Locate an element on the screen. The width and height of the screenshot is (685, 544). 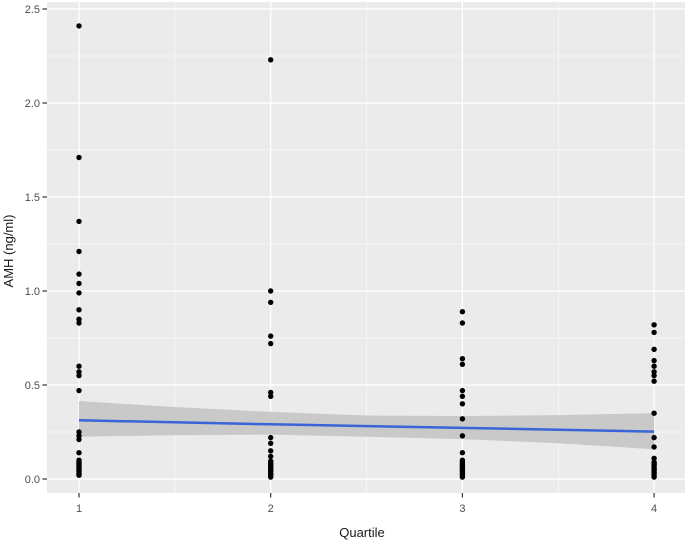
y-tick-label: 2.0 is located at coordinates (32, 104).